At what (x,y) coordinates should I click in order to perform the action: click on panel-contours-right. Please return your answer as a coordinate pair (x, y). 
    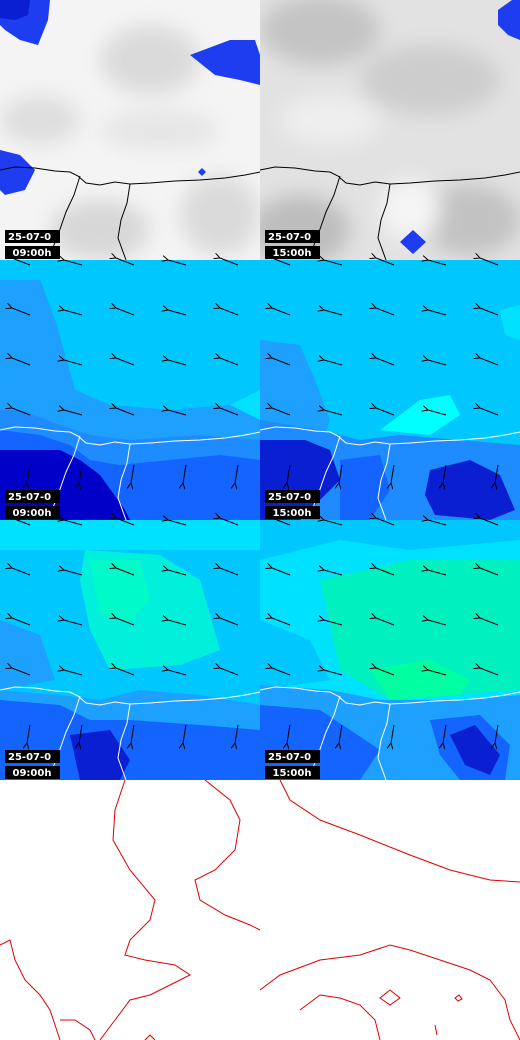
    Looking at the image, I should click on (389, 909).